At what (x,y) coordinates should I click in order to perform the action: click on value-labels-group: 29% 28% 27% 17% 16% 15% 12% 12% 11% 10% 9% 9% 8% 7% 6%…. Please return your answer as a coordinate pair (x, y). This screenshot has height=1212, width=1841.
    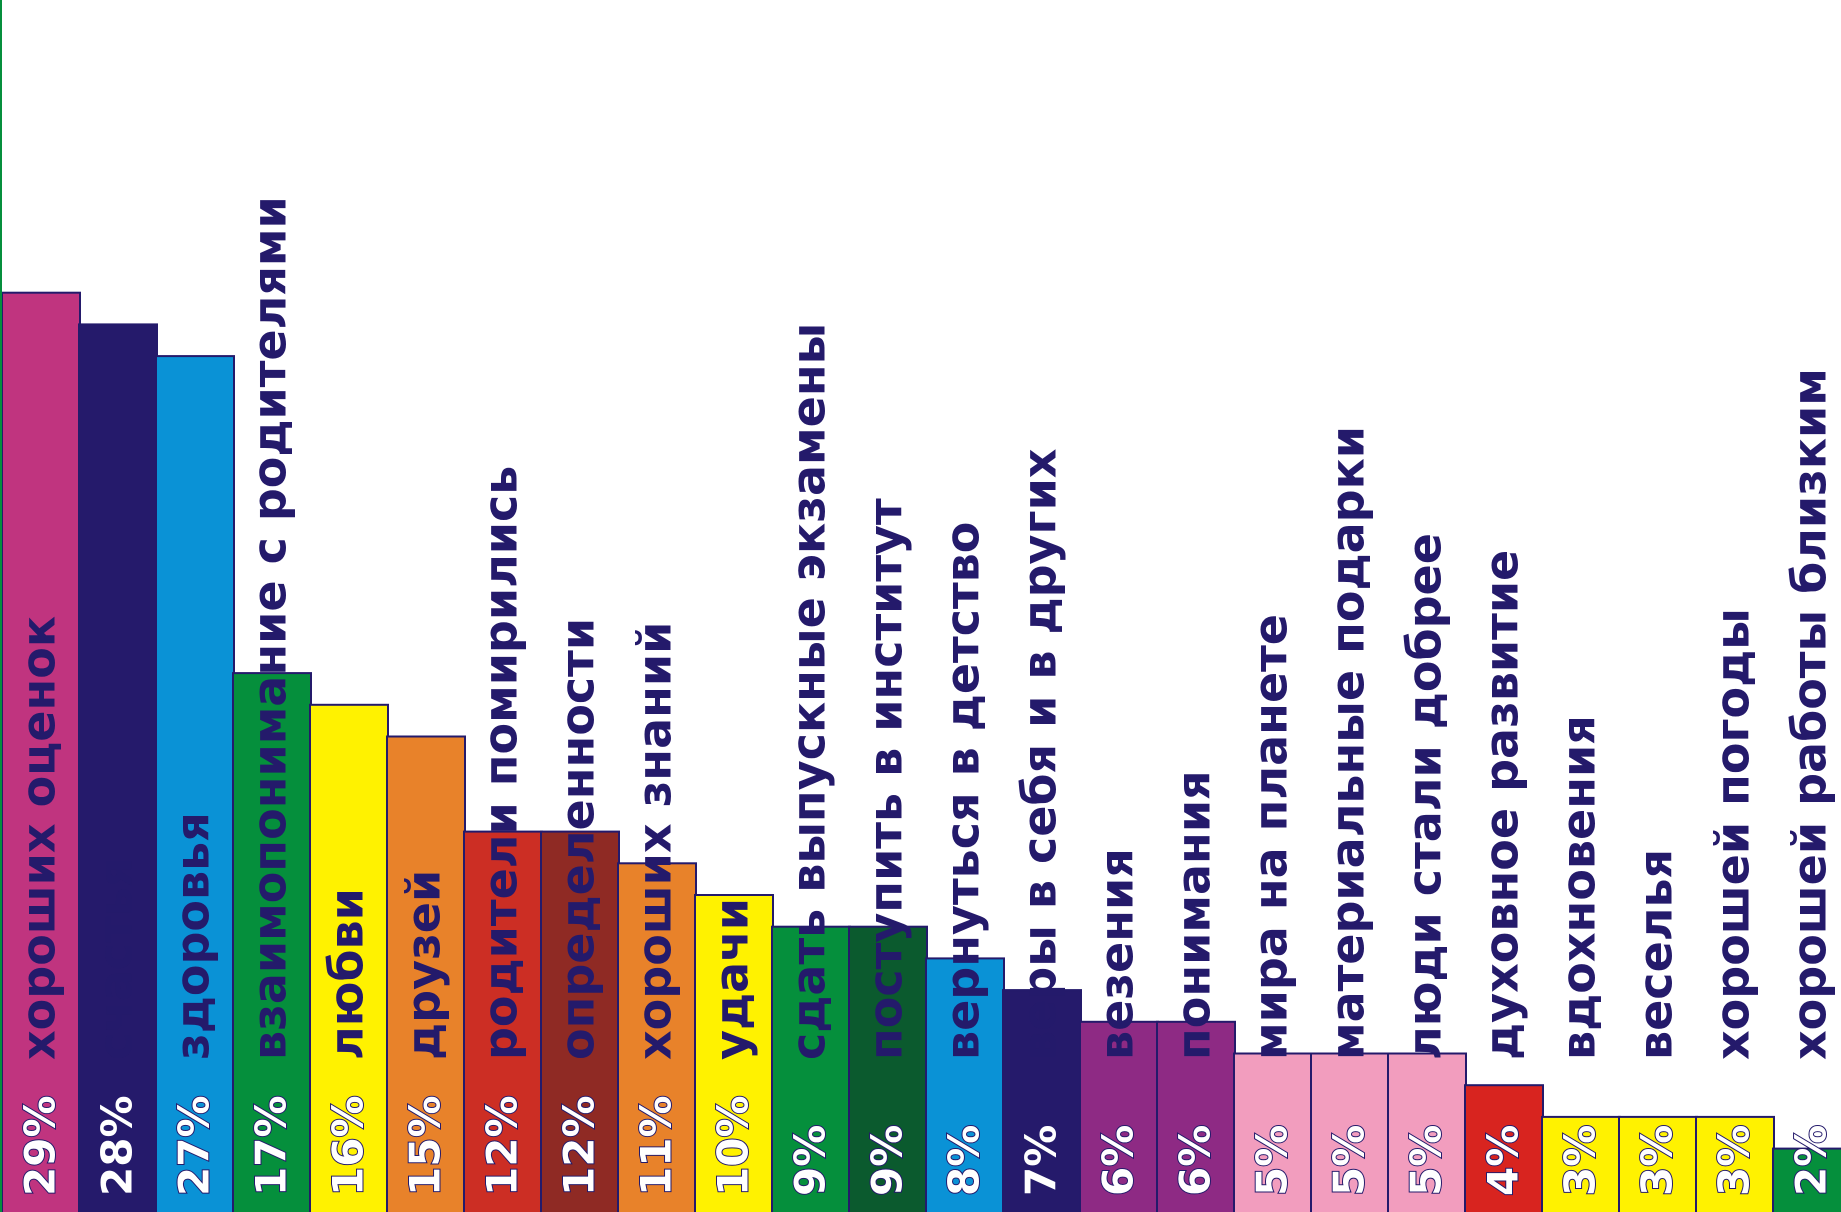
    Looking at the image, I should click on (926, 1145).